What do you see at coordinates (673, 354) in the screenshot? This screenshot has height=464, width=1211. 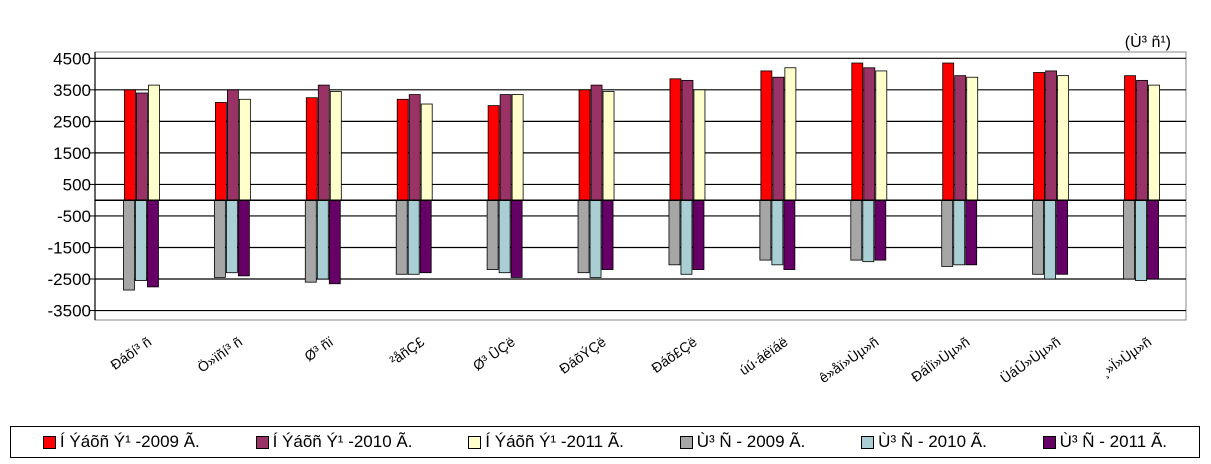 I see `category-label: Ðáõ£Çë` at bounding box center [673, 354].